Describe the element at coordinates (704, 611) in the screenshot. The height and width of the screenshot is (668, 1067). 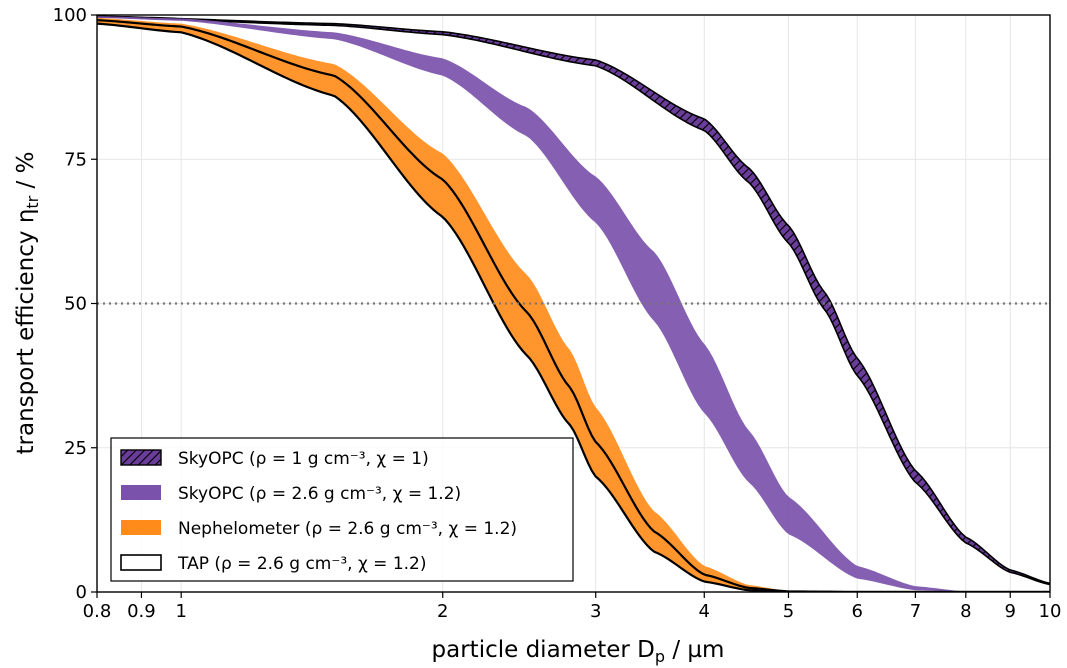
I see `x-tick-label: 4` at that location.